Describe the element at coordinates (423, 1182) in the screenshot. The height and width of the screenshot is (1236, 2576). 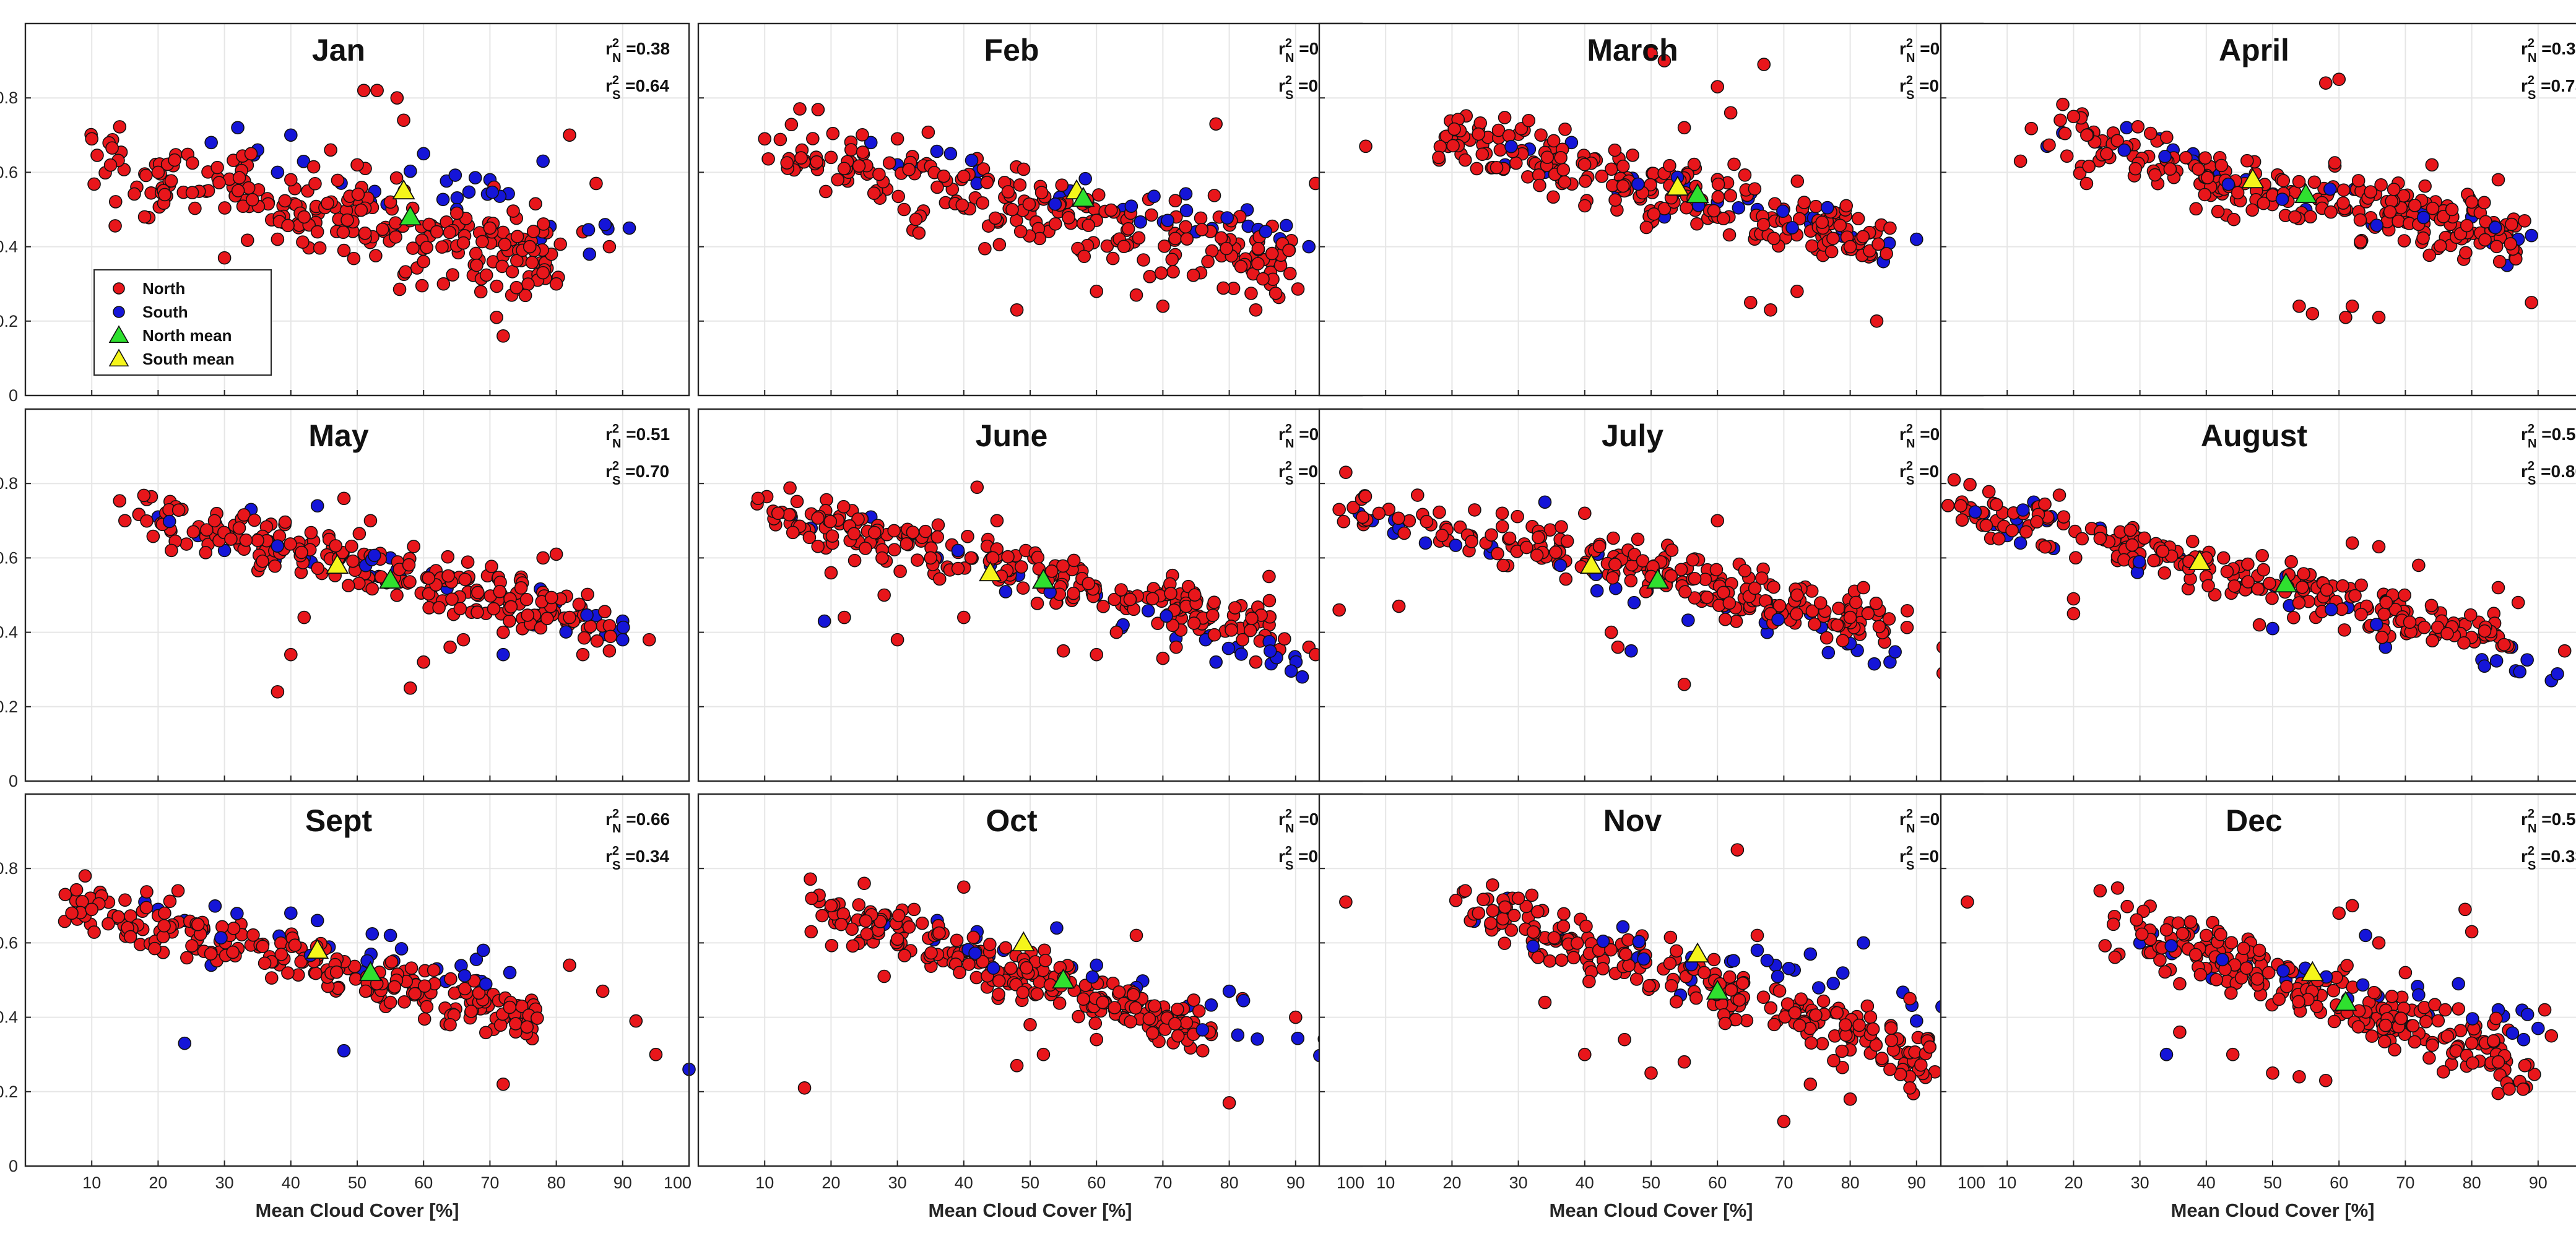
I see `x-tick-label: 60` at that location.